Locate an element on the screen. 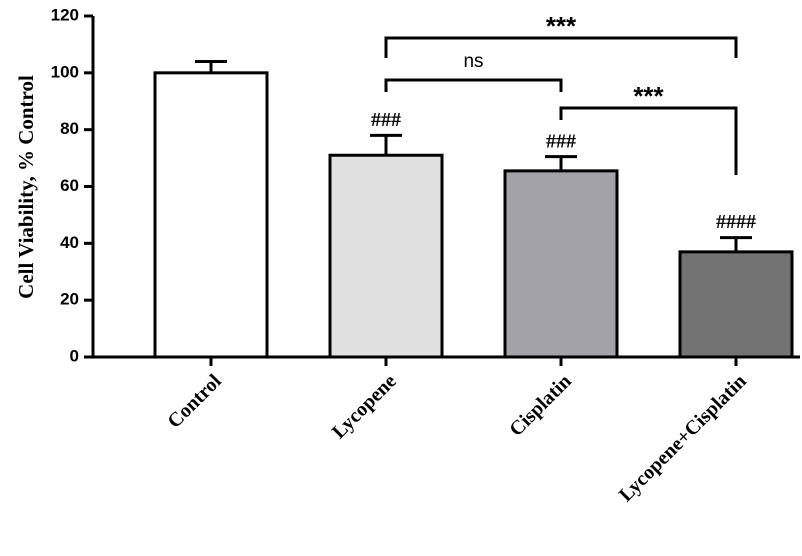 The height and width of the screenshot is (556, 802). x-tick-label: Lycopene is located at coordinates (364, 406).